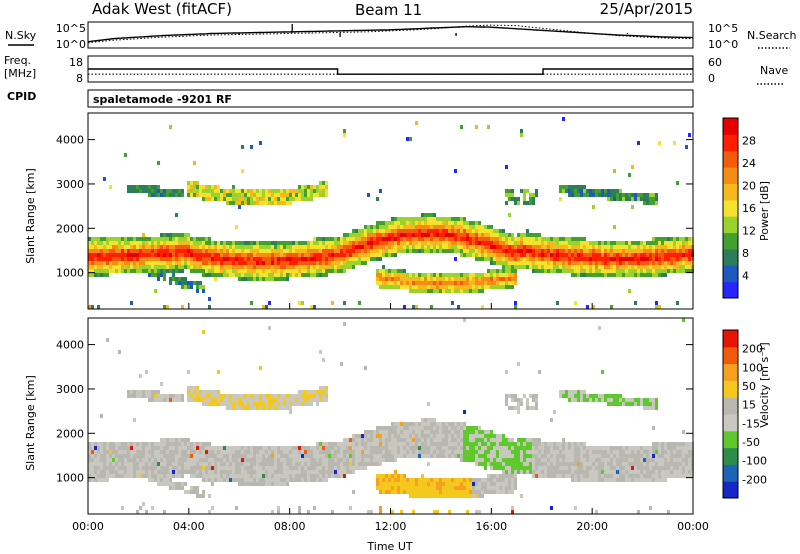 The width and height of the screenshot is (800, 554). Describe the element at coordinates (21, 96) in the screenshot. I see `cpid-label: CPID` at that location.